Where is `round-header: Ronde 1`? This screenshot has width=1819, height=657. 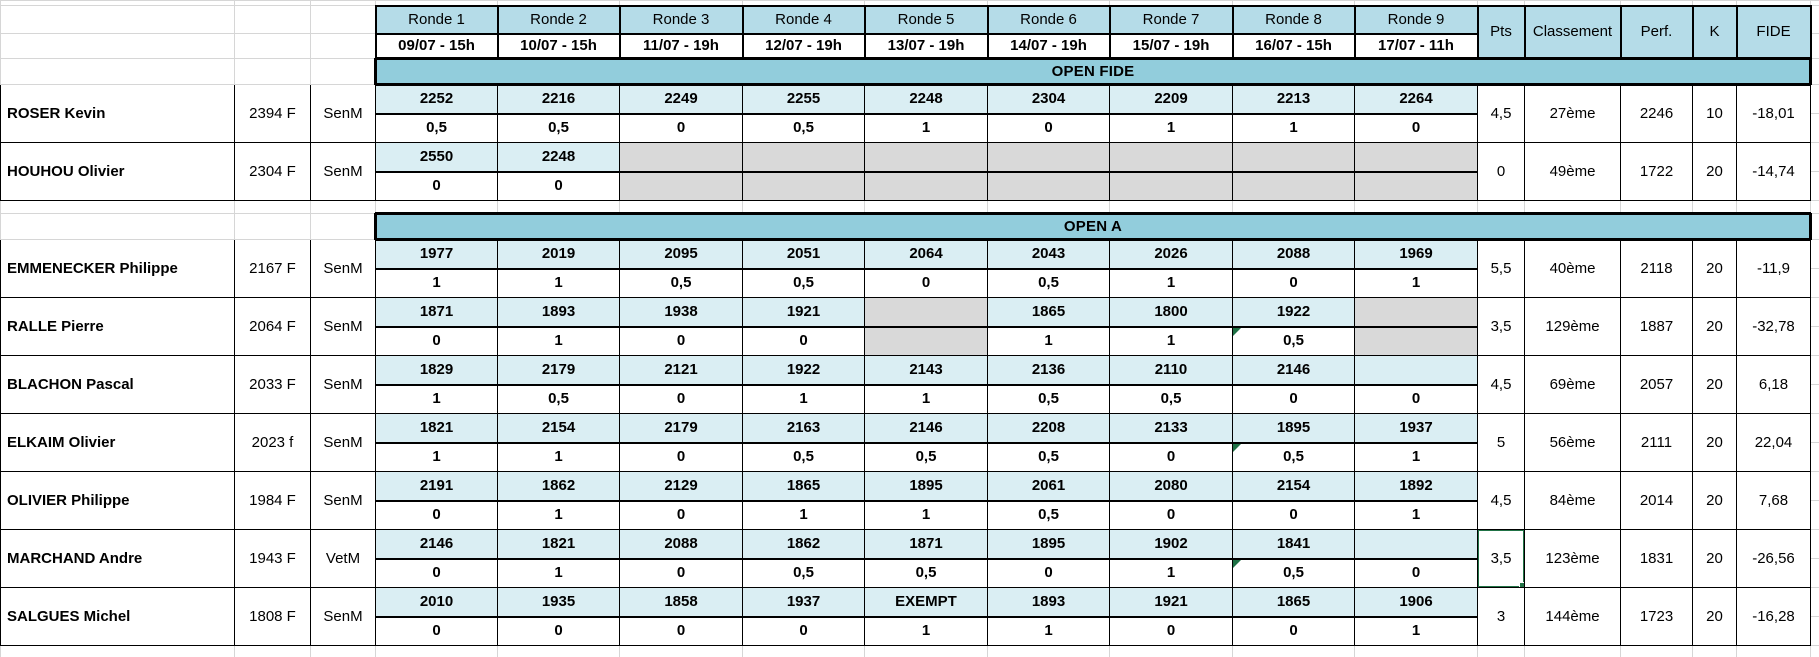
round-header: Ronde 1 is located at coordinates (436, 19).